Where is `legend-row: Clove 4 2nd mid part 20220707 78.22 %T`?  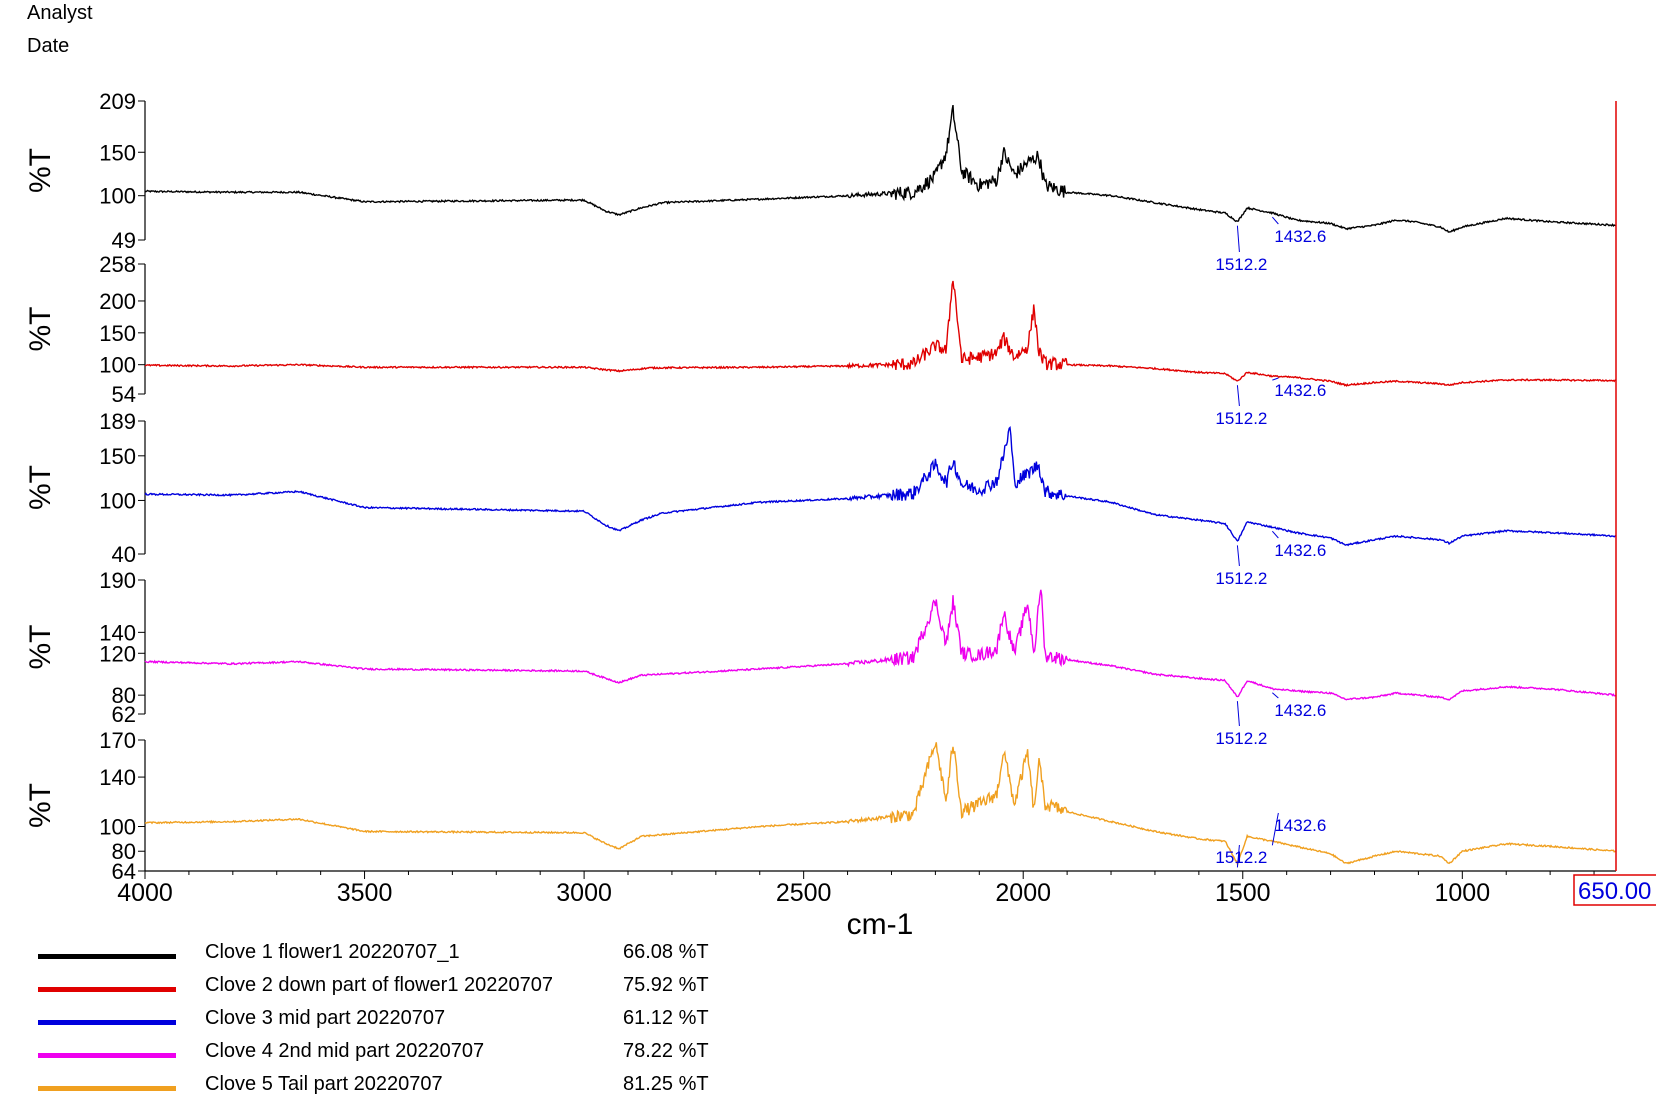
legend-row: Clove 4 2nd mid part 20220707 78.22 %T is located at coordinates (418, 1055).